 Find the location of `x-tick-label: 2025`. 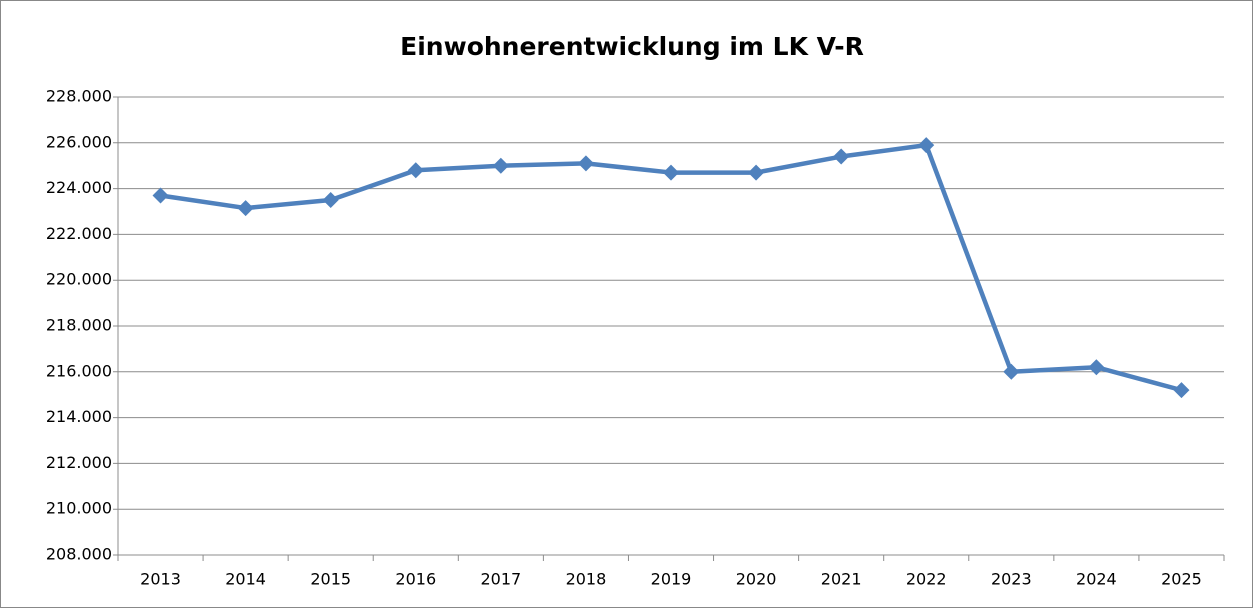

x-tick-label: 2025 is located at coordinates (1181, 579).